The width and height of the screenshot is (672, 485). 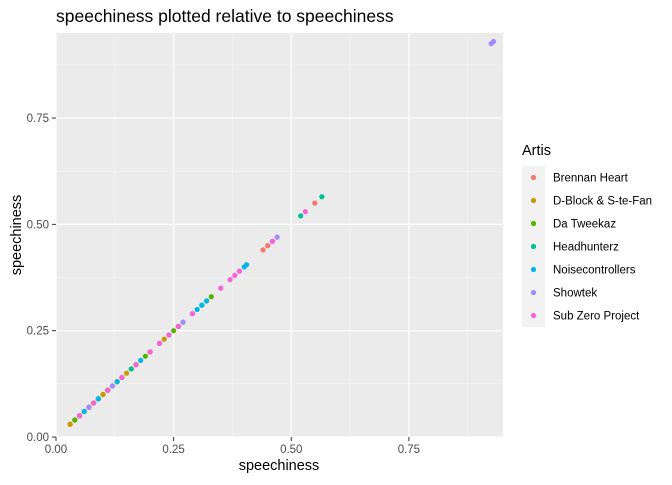 What do you see at coordinates (38, 438) in the screenshot?
I see `y-tick-label: 0.00` at bounding box center [38, 438].